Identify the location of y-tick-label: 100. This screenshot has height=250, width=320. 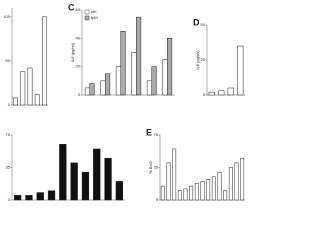
(6, 16).